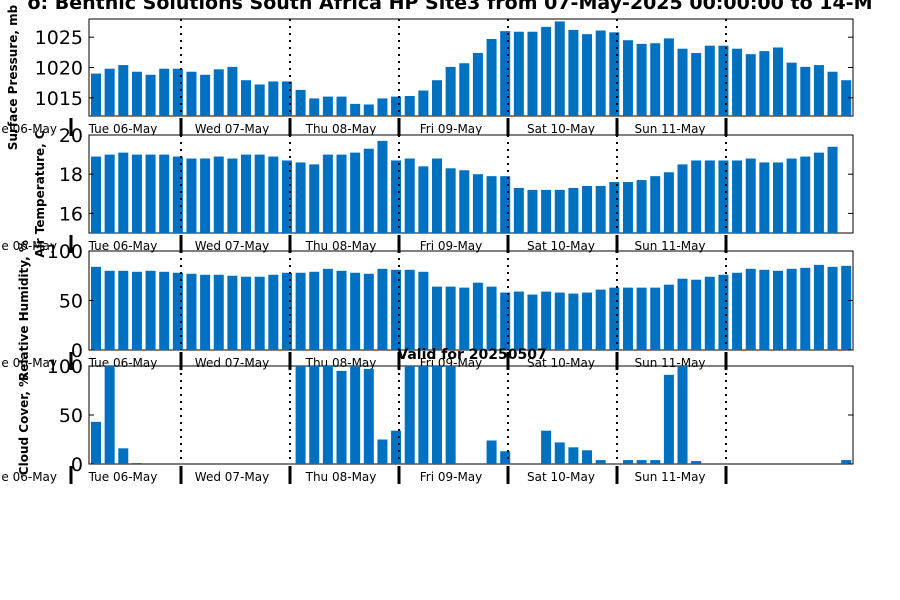  Describe the element at coordinates (471, 184) in the screenshot. I see `plot-frame` at that location.